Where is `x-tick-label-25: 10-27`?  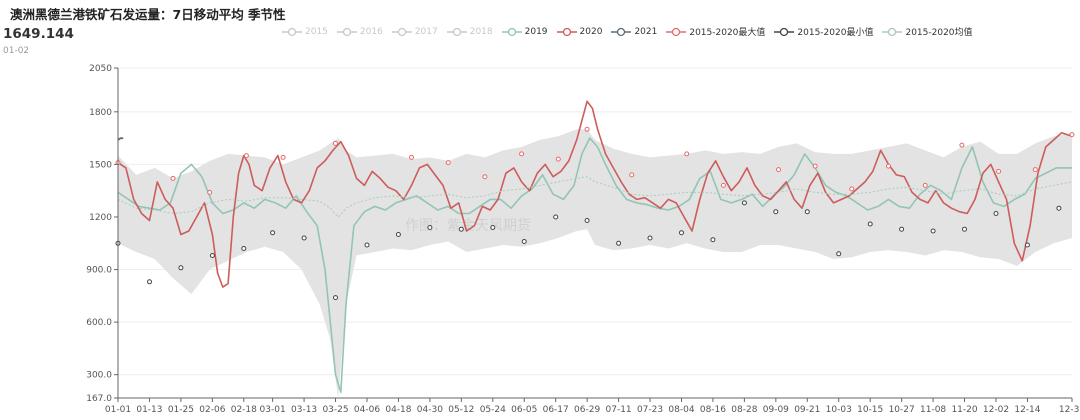 x-tick-label-25: 10-27 is located at coordinates (902, 410).